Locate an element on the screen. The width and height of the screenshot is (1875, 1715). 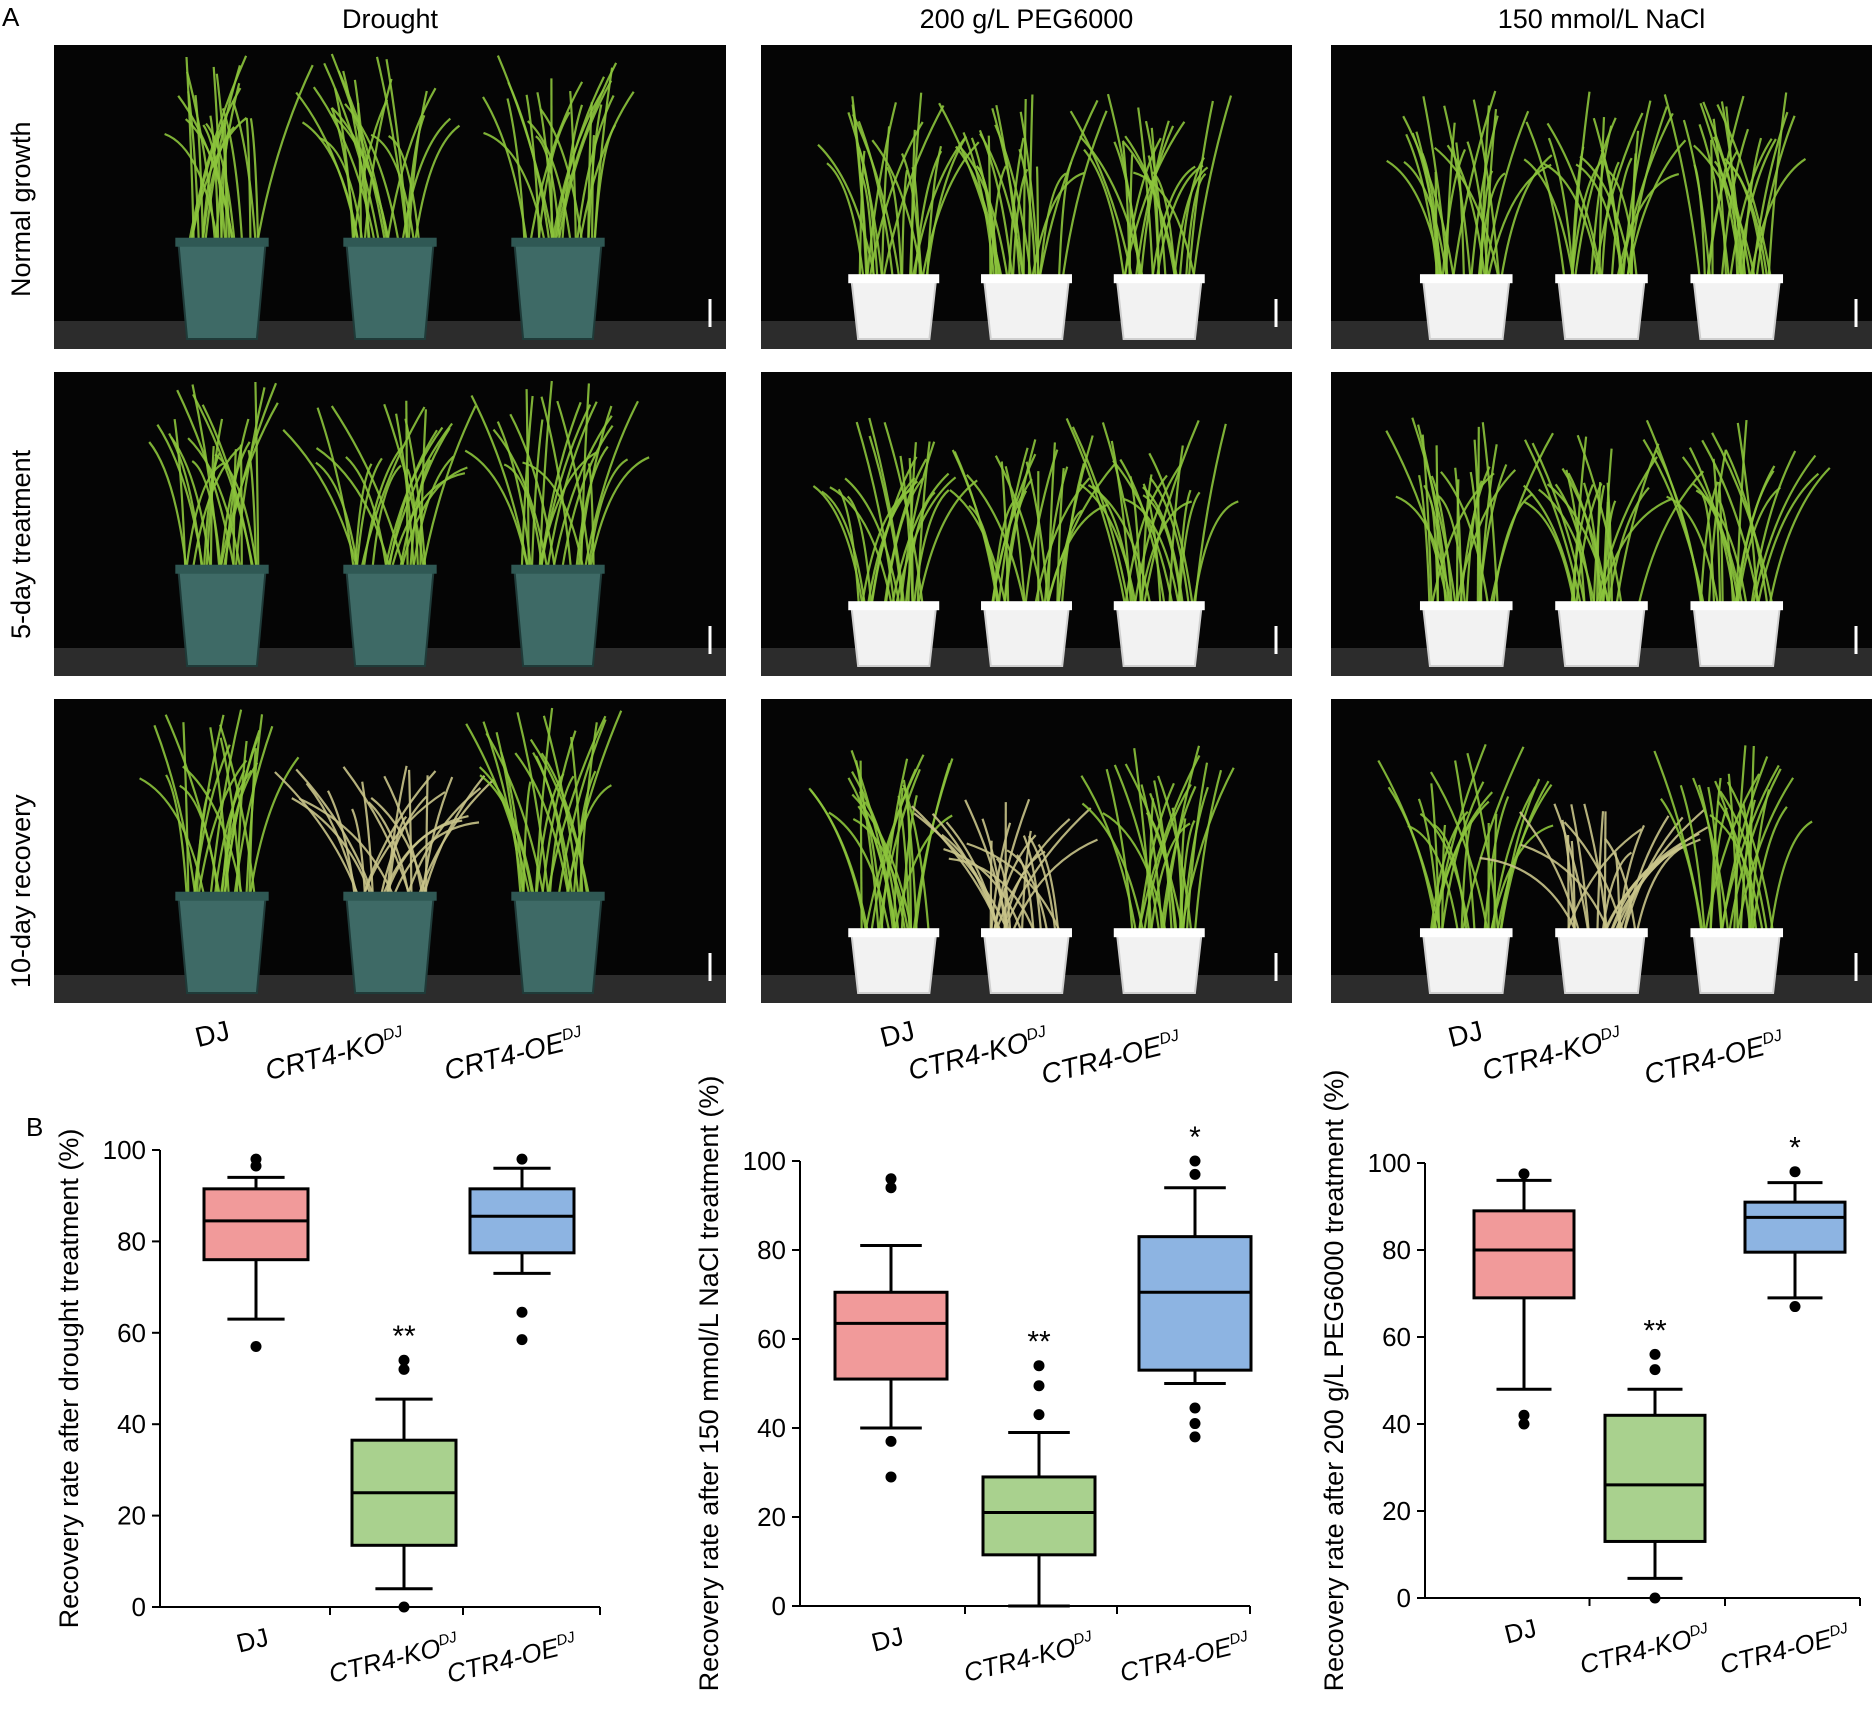
row-label-10-day-recovery: 10-day recovery is located at coordinates (21, 891).